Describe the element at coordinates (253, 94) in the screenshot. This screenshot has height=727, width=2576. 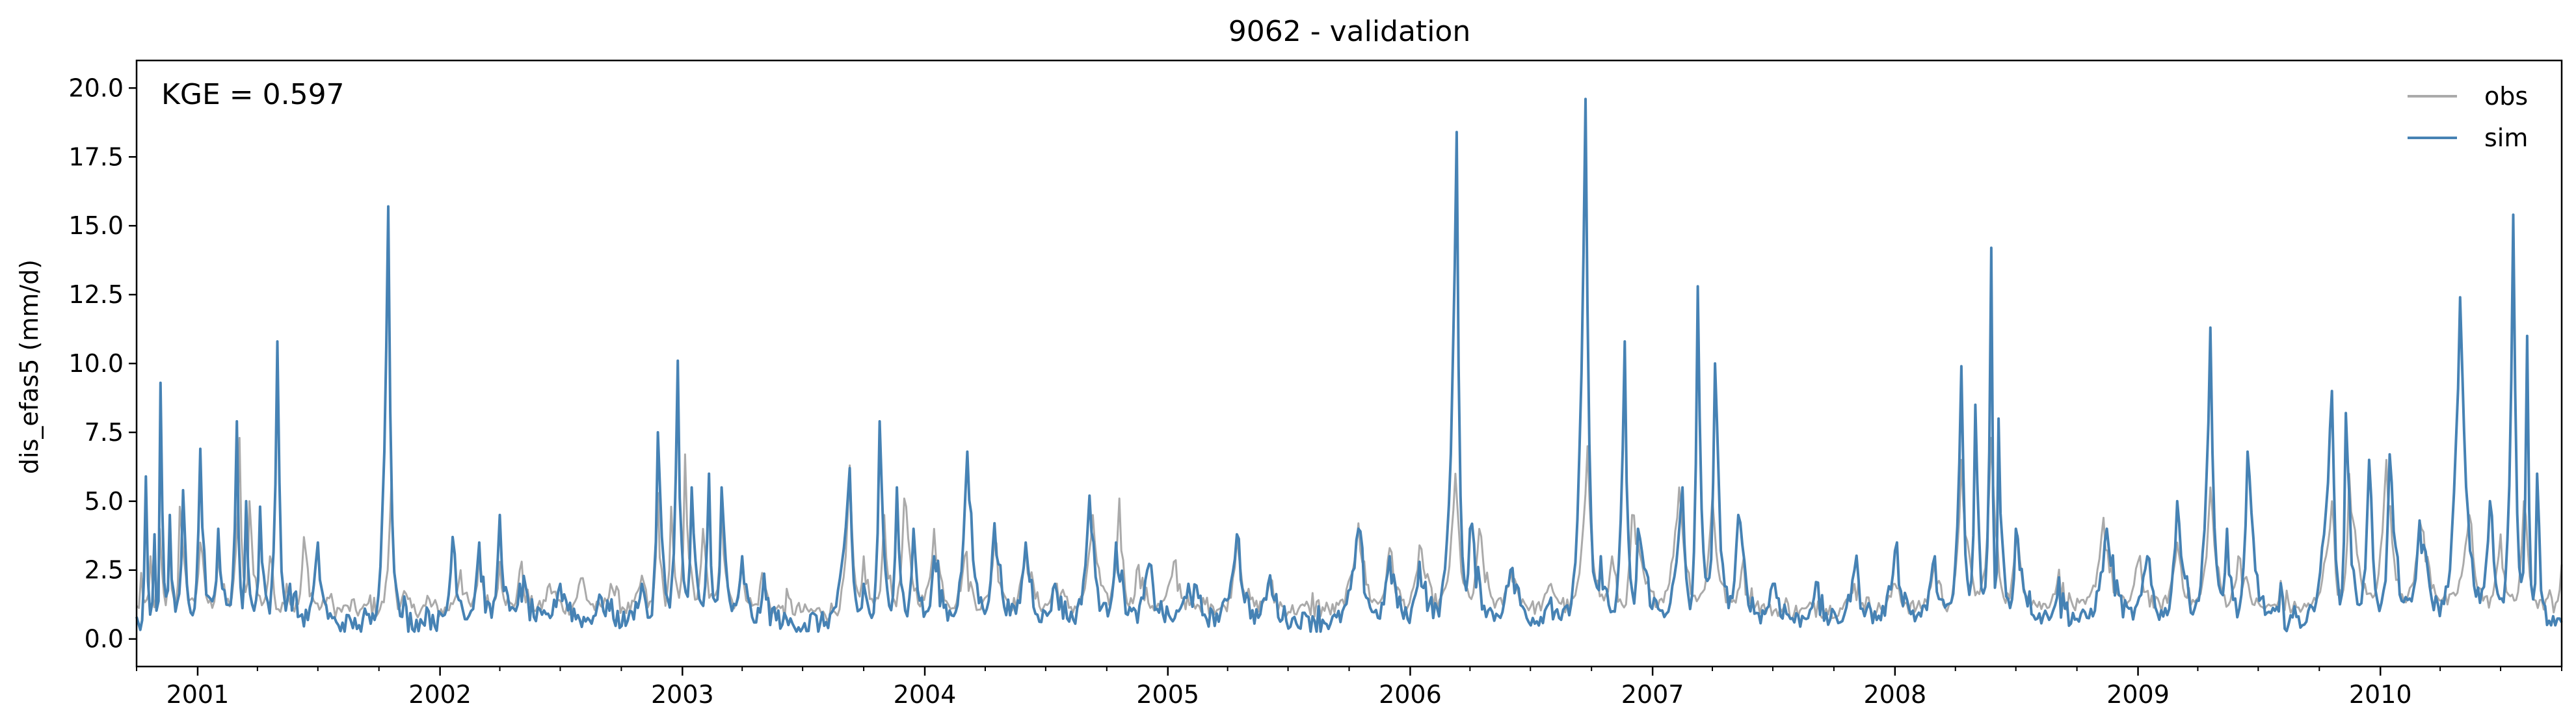
I see `kge-annotation: KGE = 0.597` at that location.